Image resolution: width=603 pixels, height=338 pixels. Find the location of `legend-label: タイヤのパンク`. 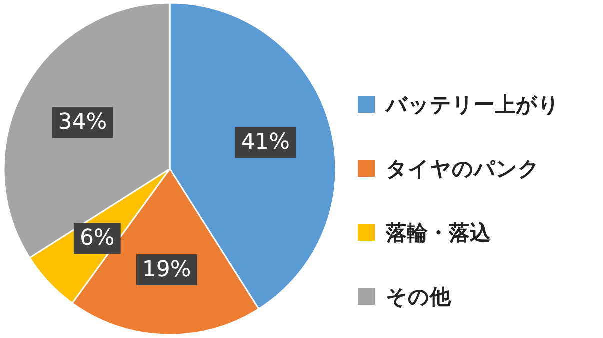

legend-label: タイヤのパンク is located at coordinates (463, 169).